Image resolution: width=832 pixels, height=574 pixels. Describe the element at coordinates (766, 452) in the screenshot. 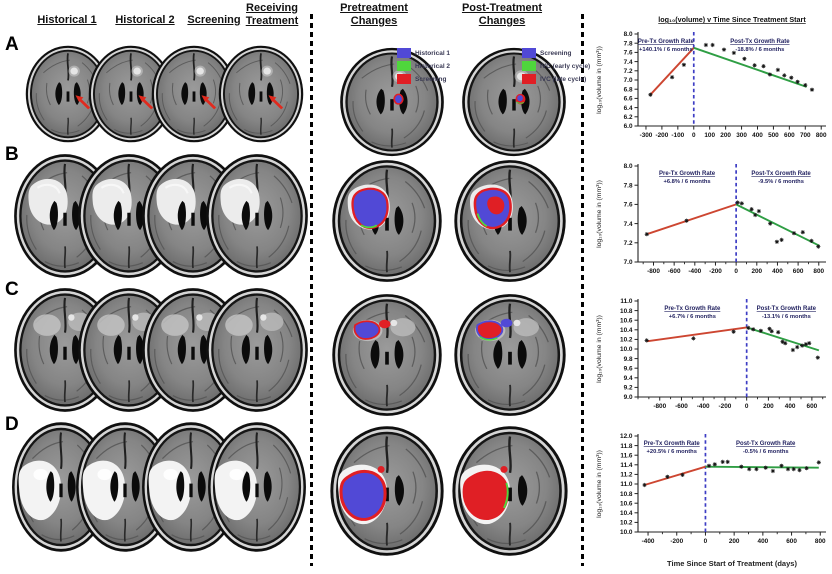

I see `growth-rate-value: -0.5% / 6 months` at that location.